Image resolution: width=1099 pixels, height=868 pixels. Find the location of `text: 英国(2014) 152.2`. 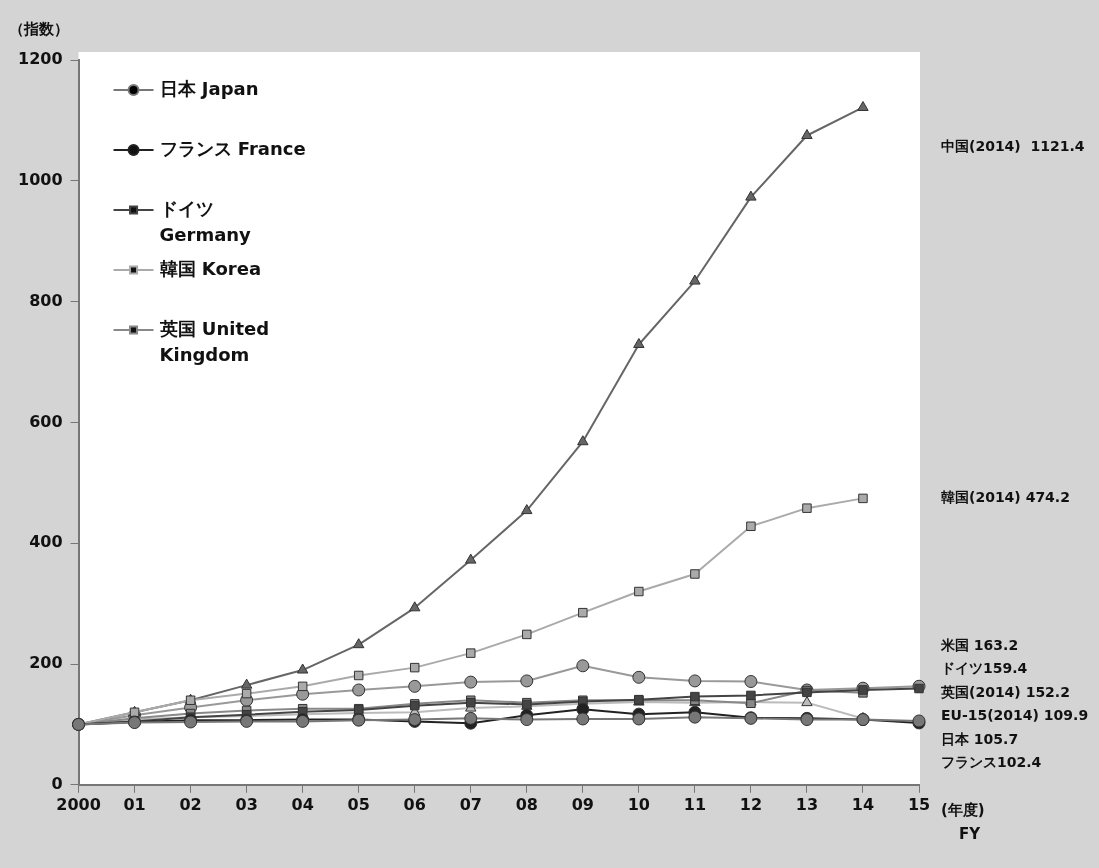

text: 英国(2014) 152.2 is located at coordinates (1005, 691).